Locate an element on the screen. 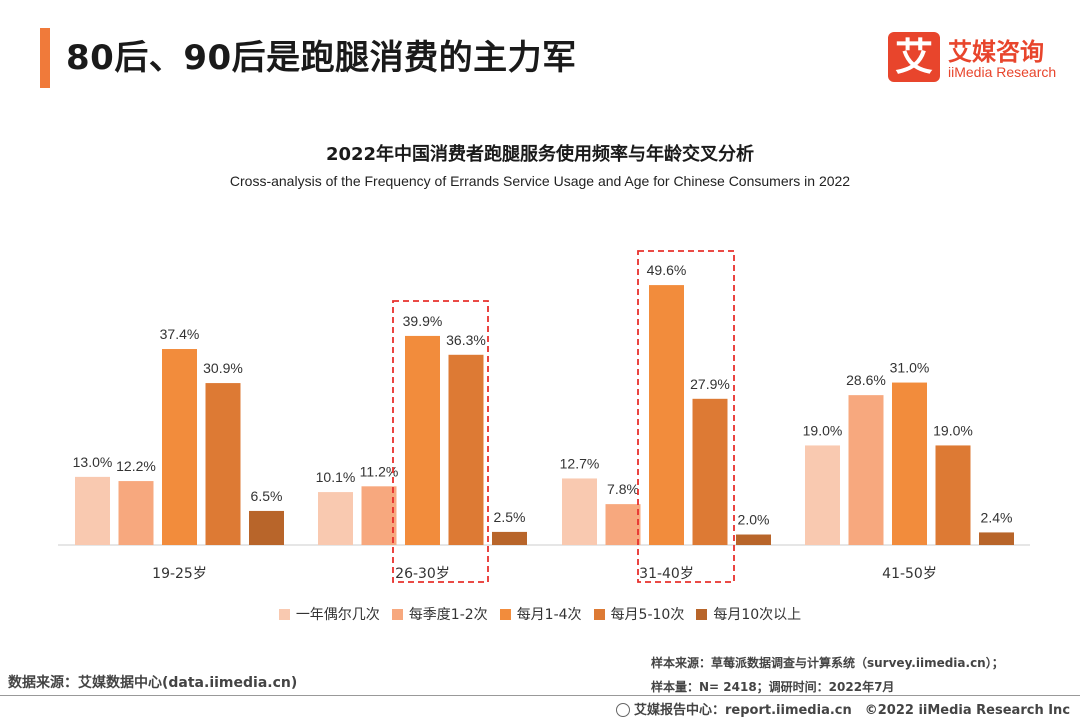  legend-label: 每月1-4次 is located at coordinates (549, 615).